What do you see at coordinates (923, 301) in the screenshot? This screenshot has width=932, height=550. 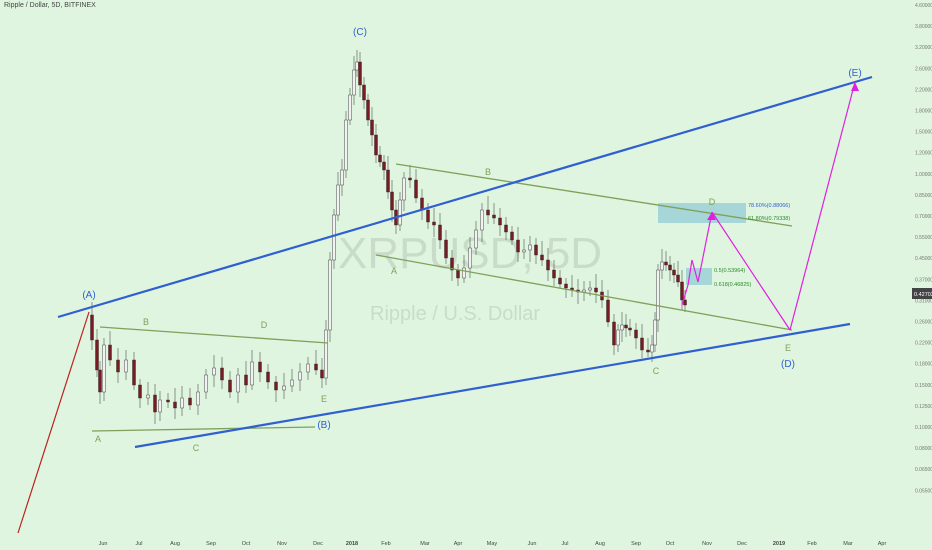 I see `y-tick-label: 0.31000` at bounding box center [923, 301].